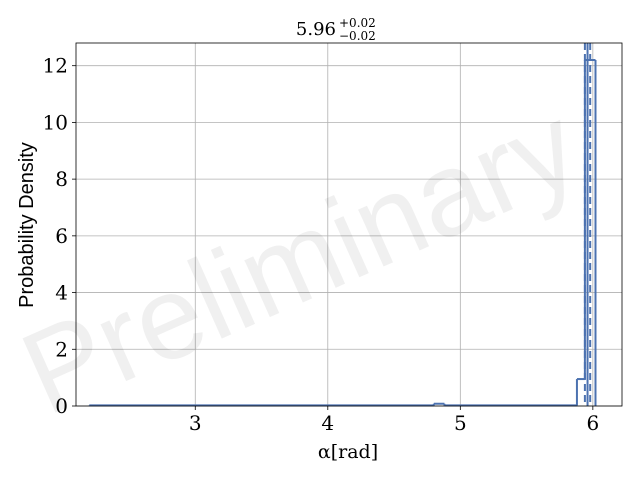 Image resolution: width=640 pixels, height=480 pixels. I want to click on y-tick-label: 12, so click(55, 66).